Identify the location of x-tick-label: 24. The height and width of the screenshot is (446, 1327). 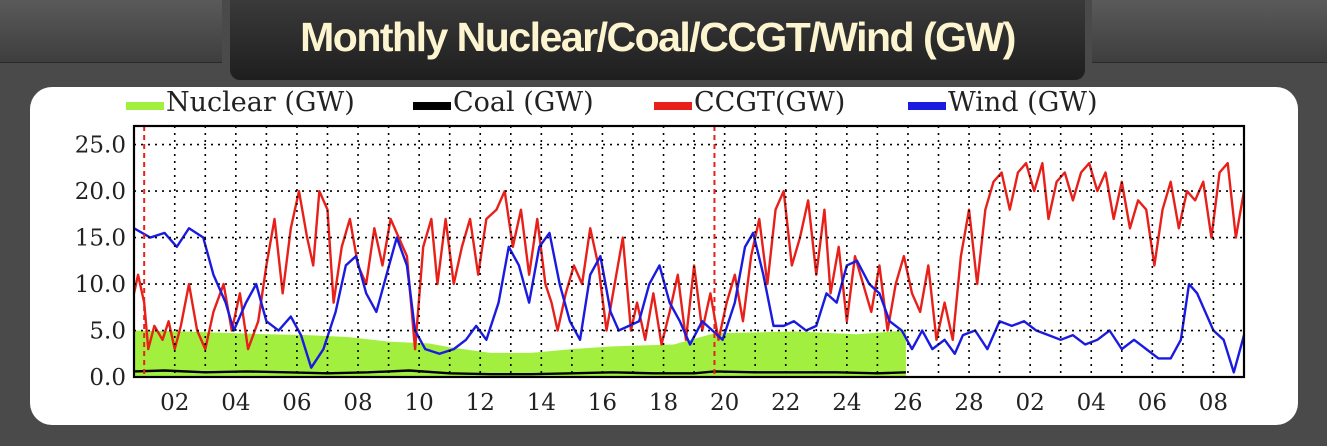
(846, 403).